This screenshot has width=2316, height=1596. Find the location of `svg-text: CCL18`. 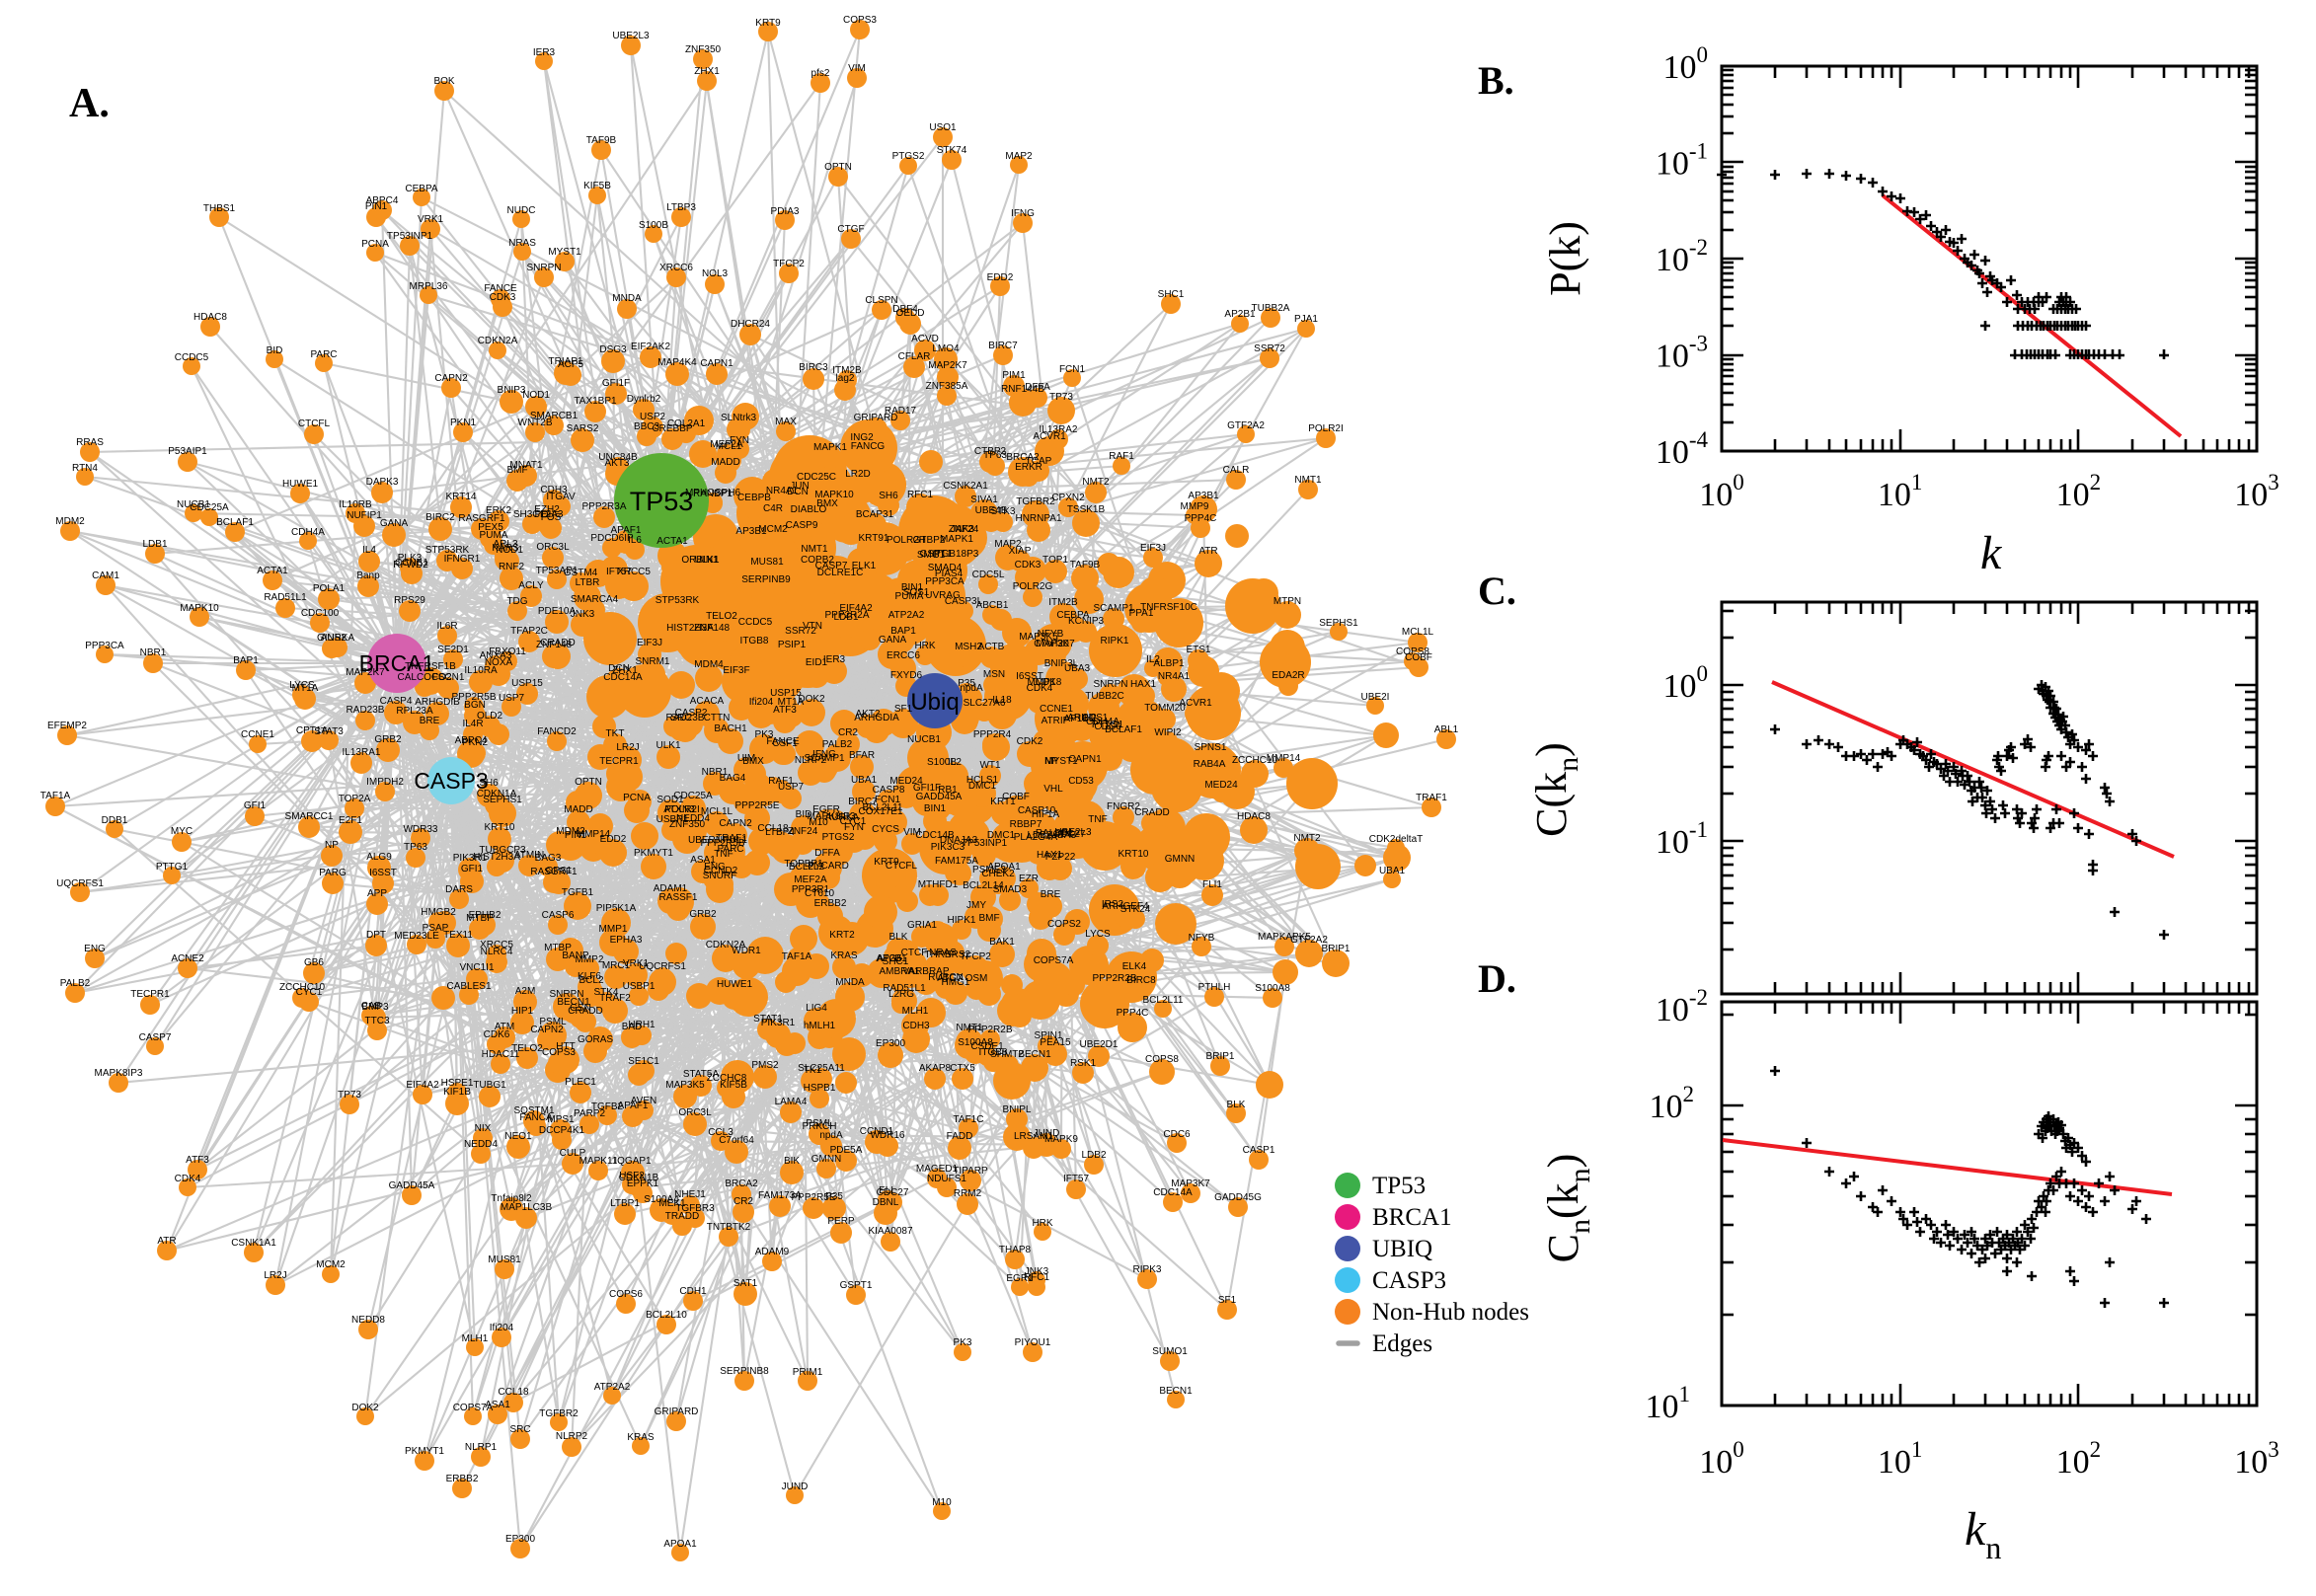

svg-text: CCL18 is located at coordinates (514, 1392).